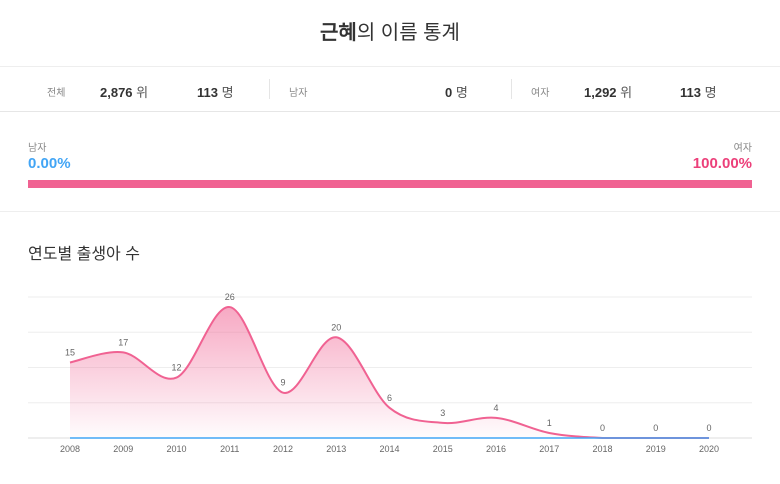  Describe the element at coordinates (124, 92) in the screenshot. I see `total-rank: 2,876 위` at that location.